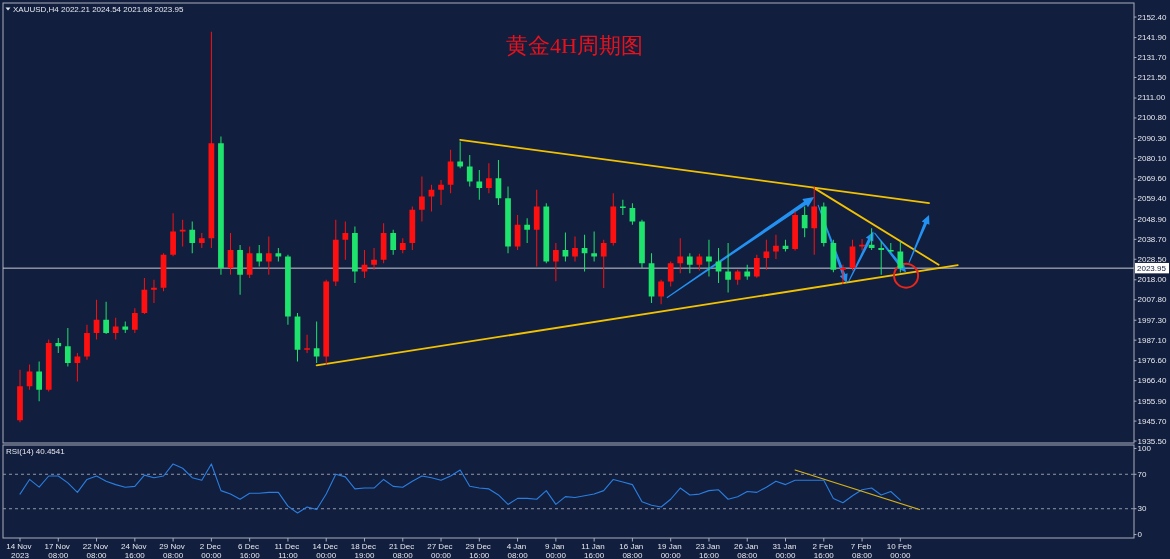 The height and width of the screenshot is (559, 1170). What do you see at coordinates (1152, 340) in the screenshot?
I see `y-tick-label: 1987.10` at bounding box center [1152, 340].